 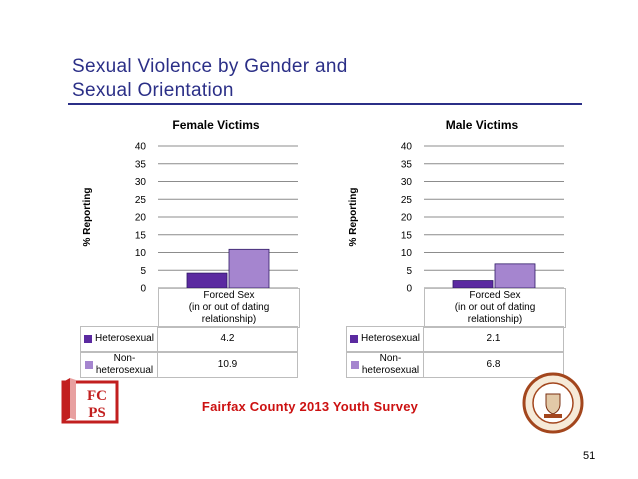 I want to click on fcps-logo: FC PS, so click(x=91, y=404).